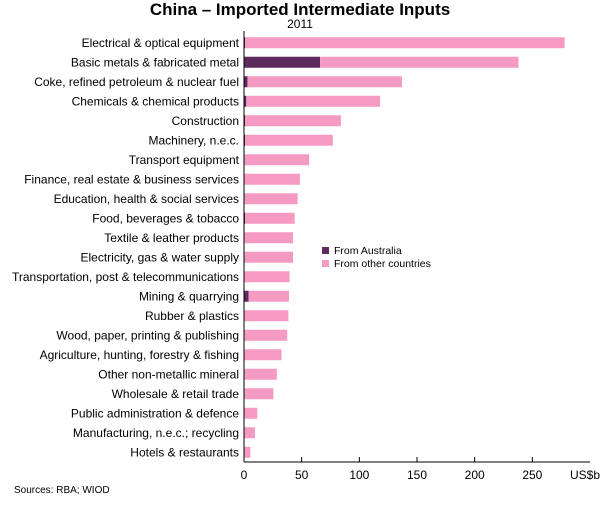 The height and width of the screenshot is (507, 600). I want to click on category-label: Education, health & social services, so click(146, 199).